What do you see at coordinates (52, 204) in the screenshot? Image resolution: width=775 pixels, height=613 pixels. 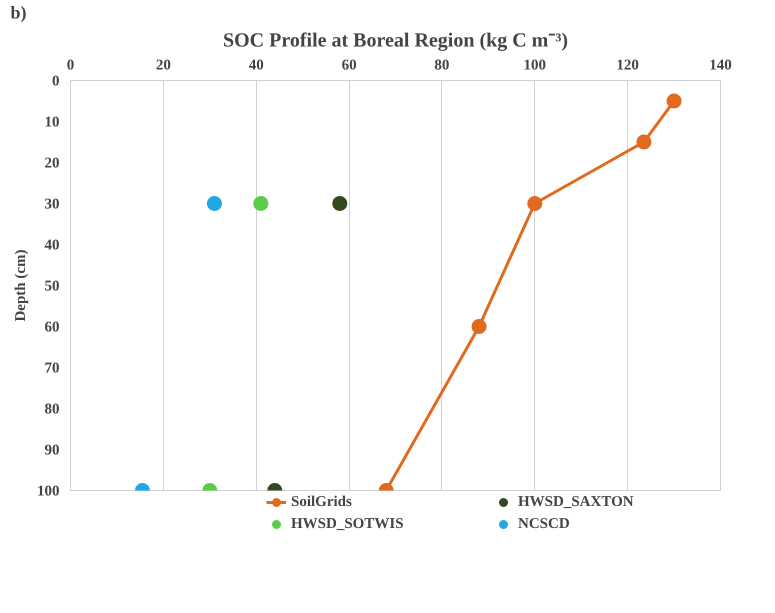 I see `y-tick-label: 30` at bounding box center [52, 204].